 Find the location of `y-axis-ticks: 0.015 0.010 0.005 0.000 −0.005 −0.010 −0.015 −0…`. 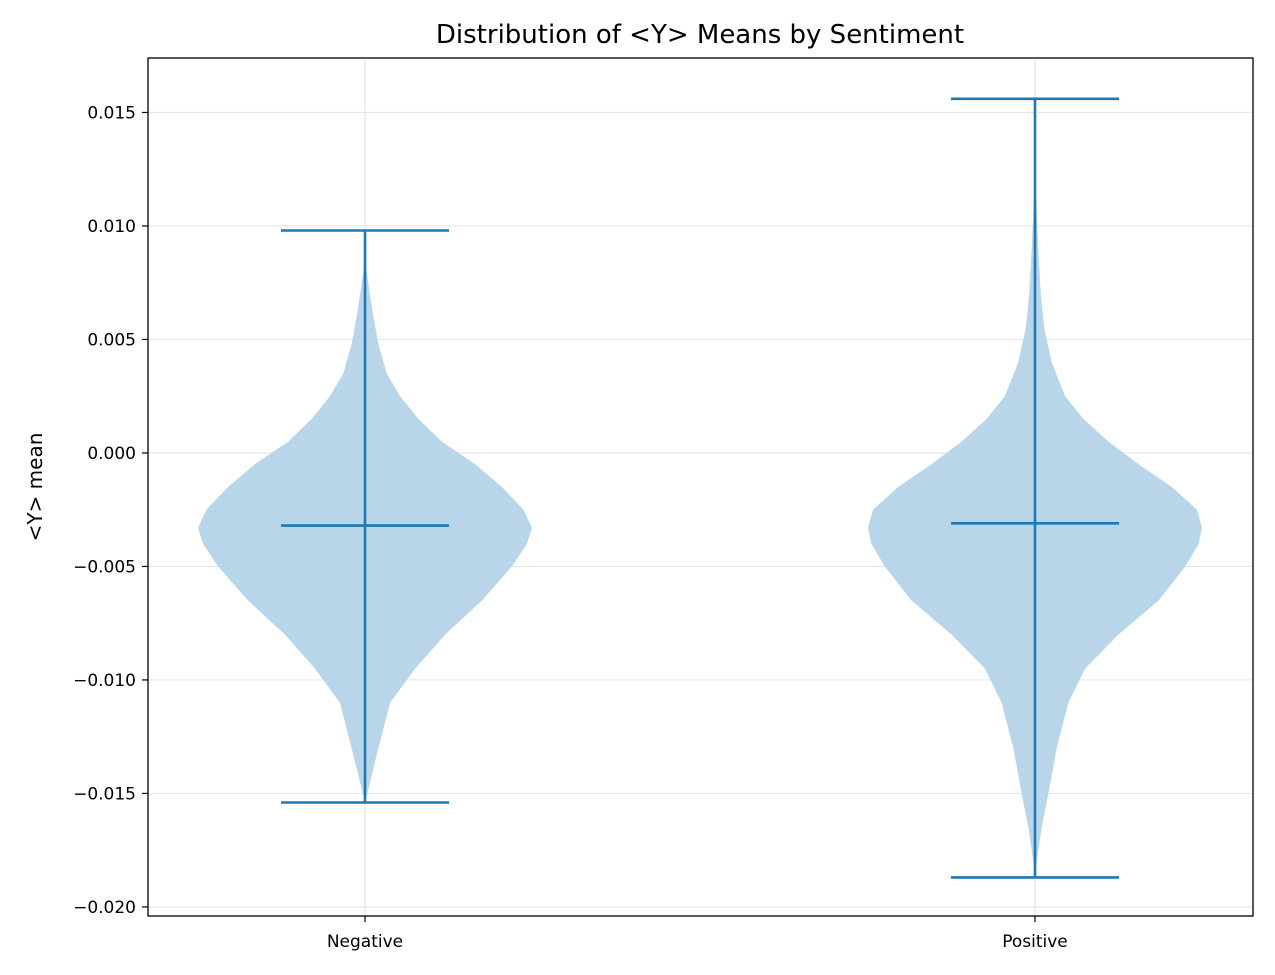

y-axis-ticks: 0.015 0.010 0.005 0.000 −0.005 −0.010 −0.015 −0… is located at coordinates (110, 510).